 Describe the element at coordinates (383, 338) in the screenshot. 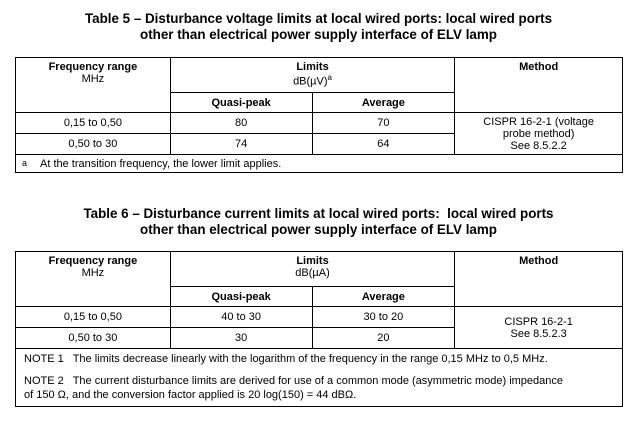

I see `table-6-row-2-avg: 20` at that location.